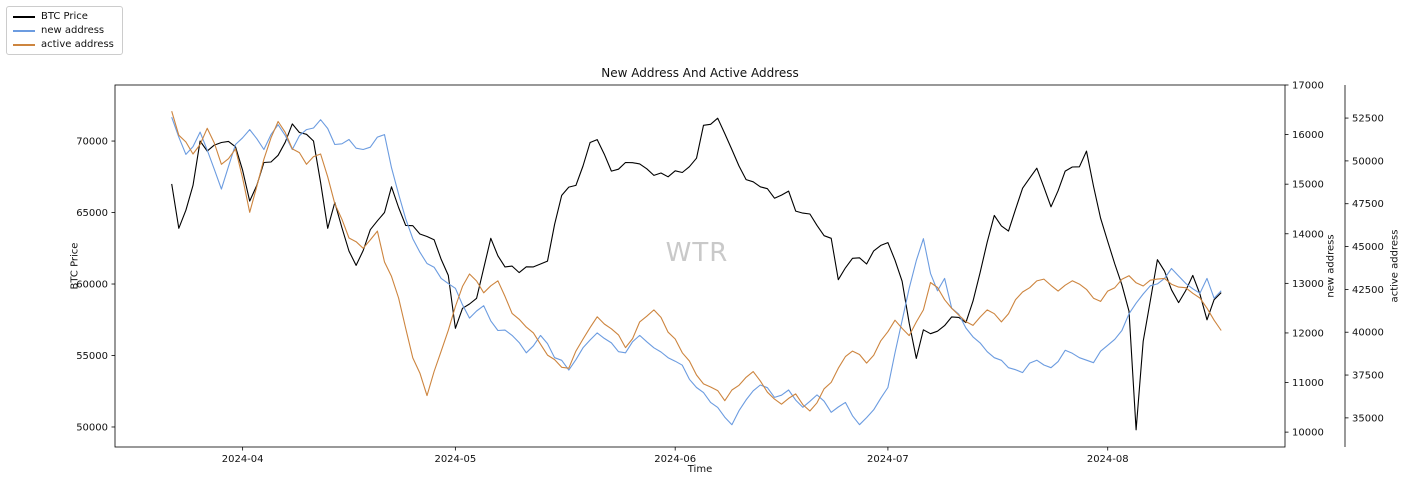 The width and height of the screenshot is (1401, 487). I want to click on y-tick-label-new-address: 15000, so click(1308, 185).